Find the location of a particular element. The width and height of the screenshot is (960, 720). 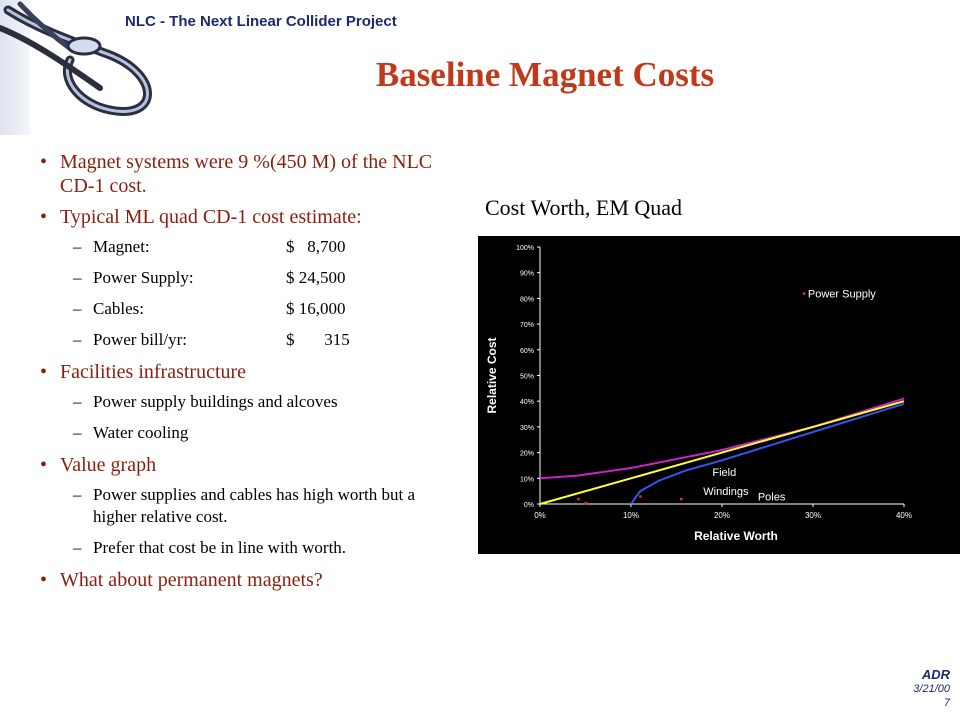

y-tick-label: 10% is located at coordinates (527, 479).